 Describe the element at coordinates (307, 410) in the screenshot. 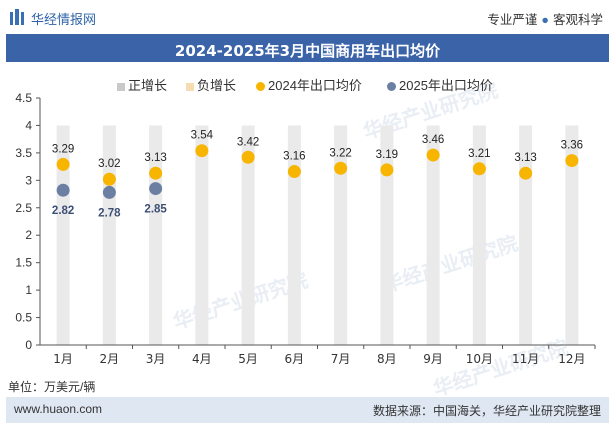

I see `footer-bar: www.huaon.com 数据来源：中国海关，华经产业研究院整理` at that location.